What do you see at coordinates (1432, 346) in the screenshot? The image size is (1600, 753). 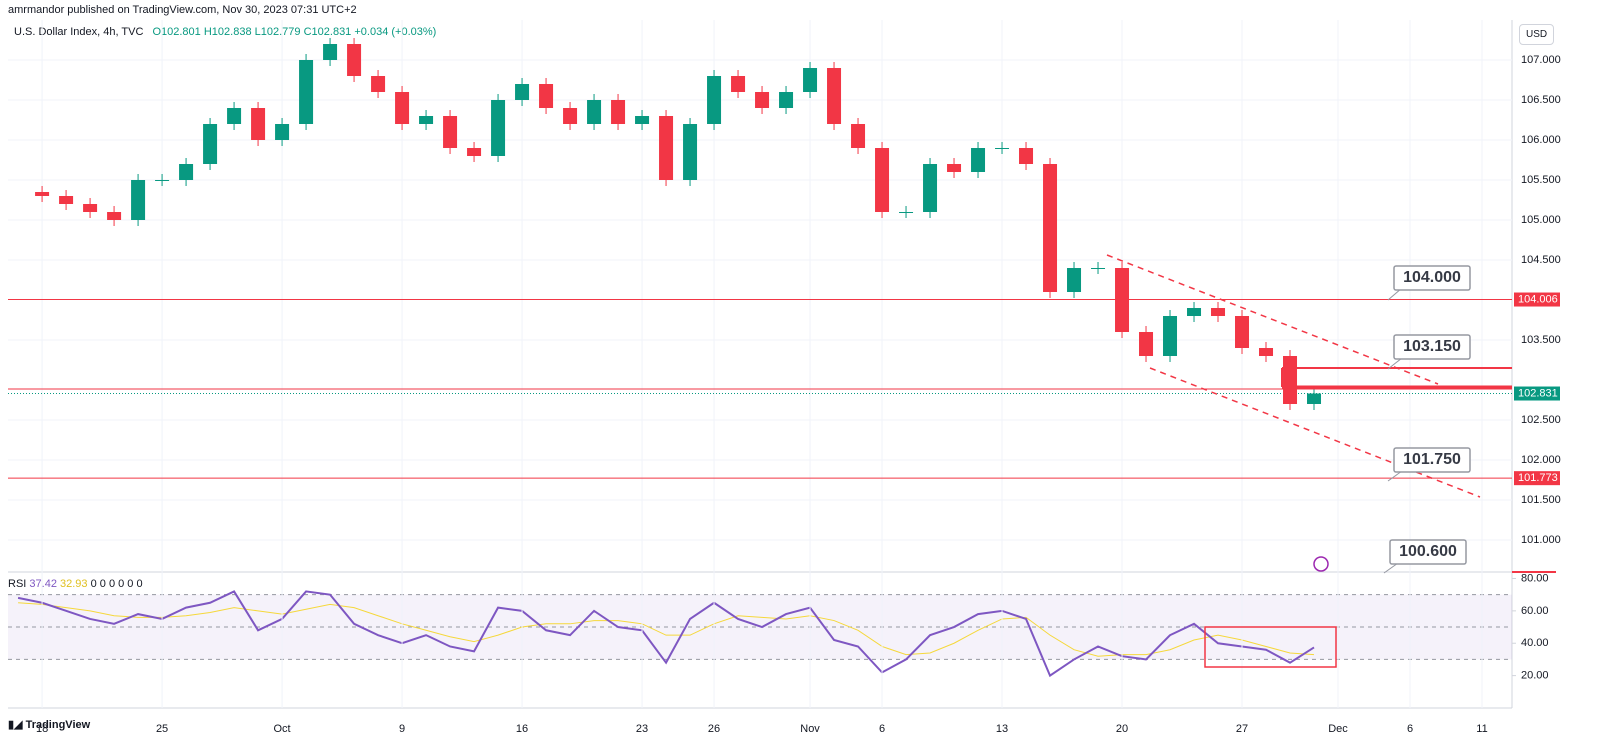 I see `annotation-text: 103.150` at bounding box center [1432, 346].